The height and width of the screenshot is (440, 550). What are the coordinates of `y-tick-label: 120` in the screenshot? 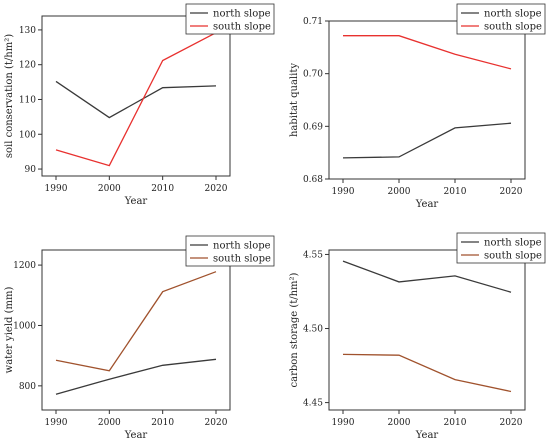 It's located at (27, 66).